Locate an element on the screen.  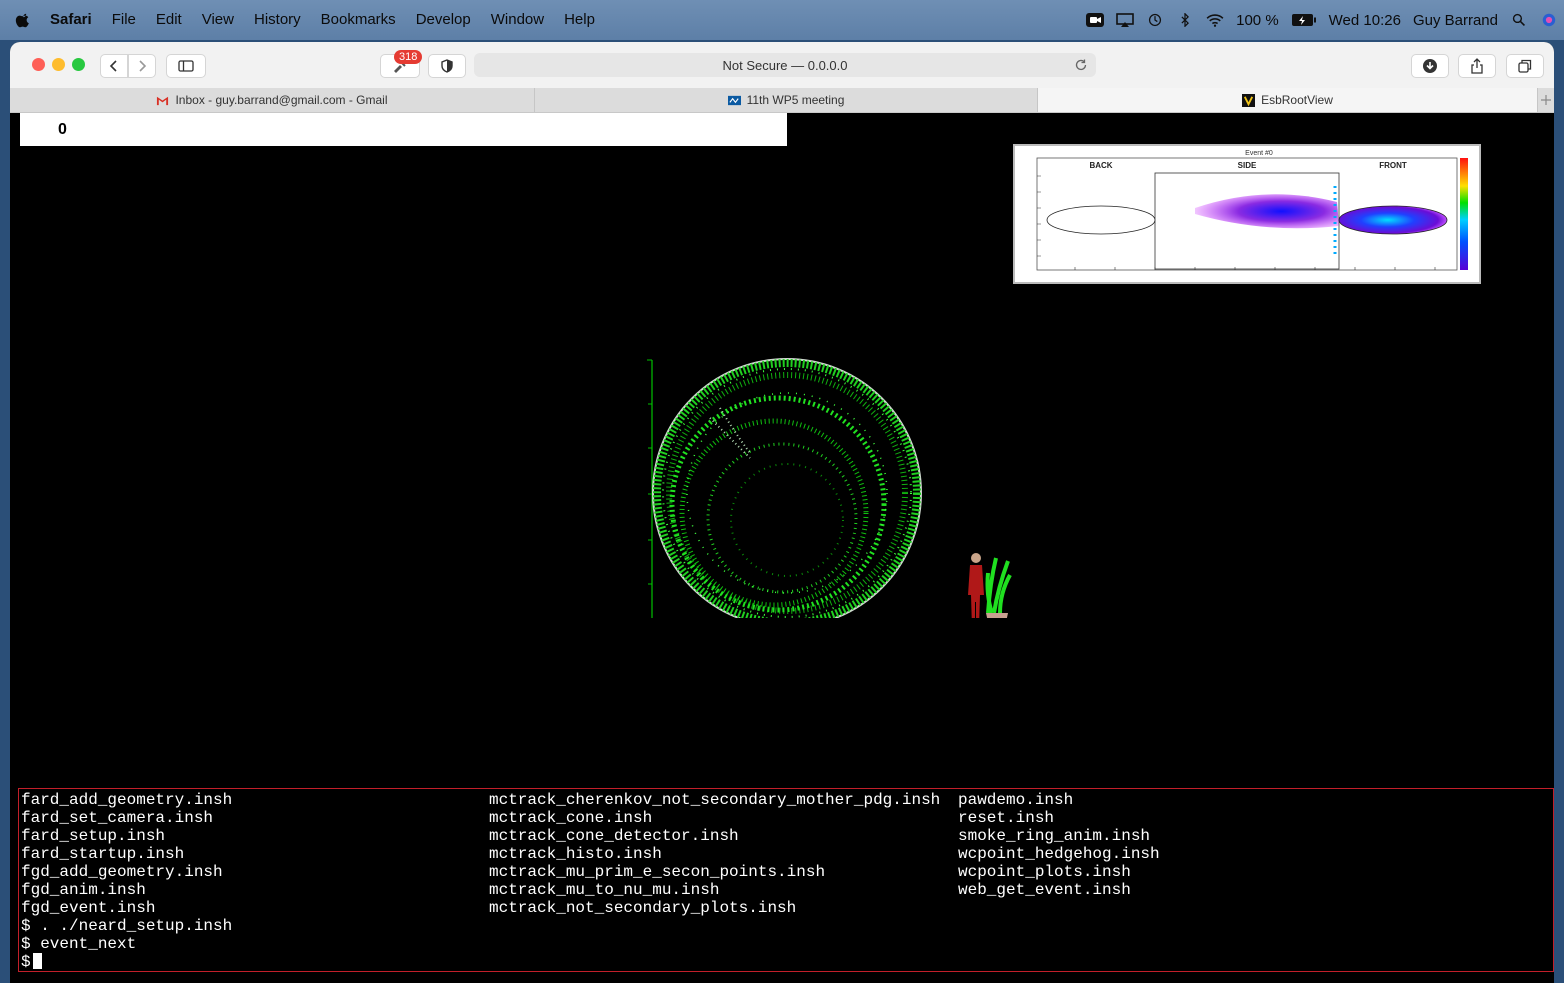
menu-history: History is located at coordinates (277, 19).